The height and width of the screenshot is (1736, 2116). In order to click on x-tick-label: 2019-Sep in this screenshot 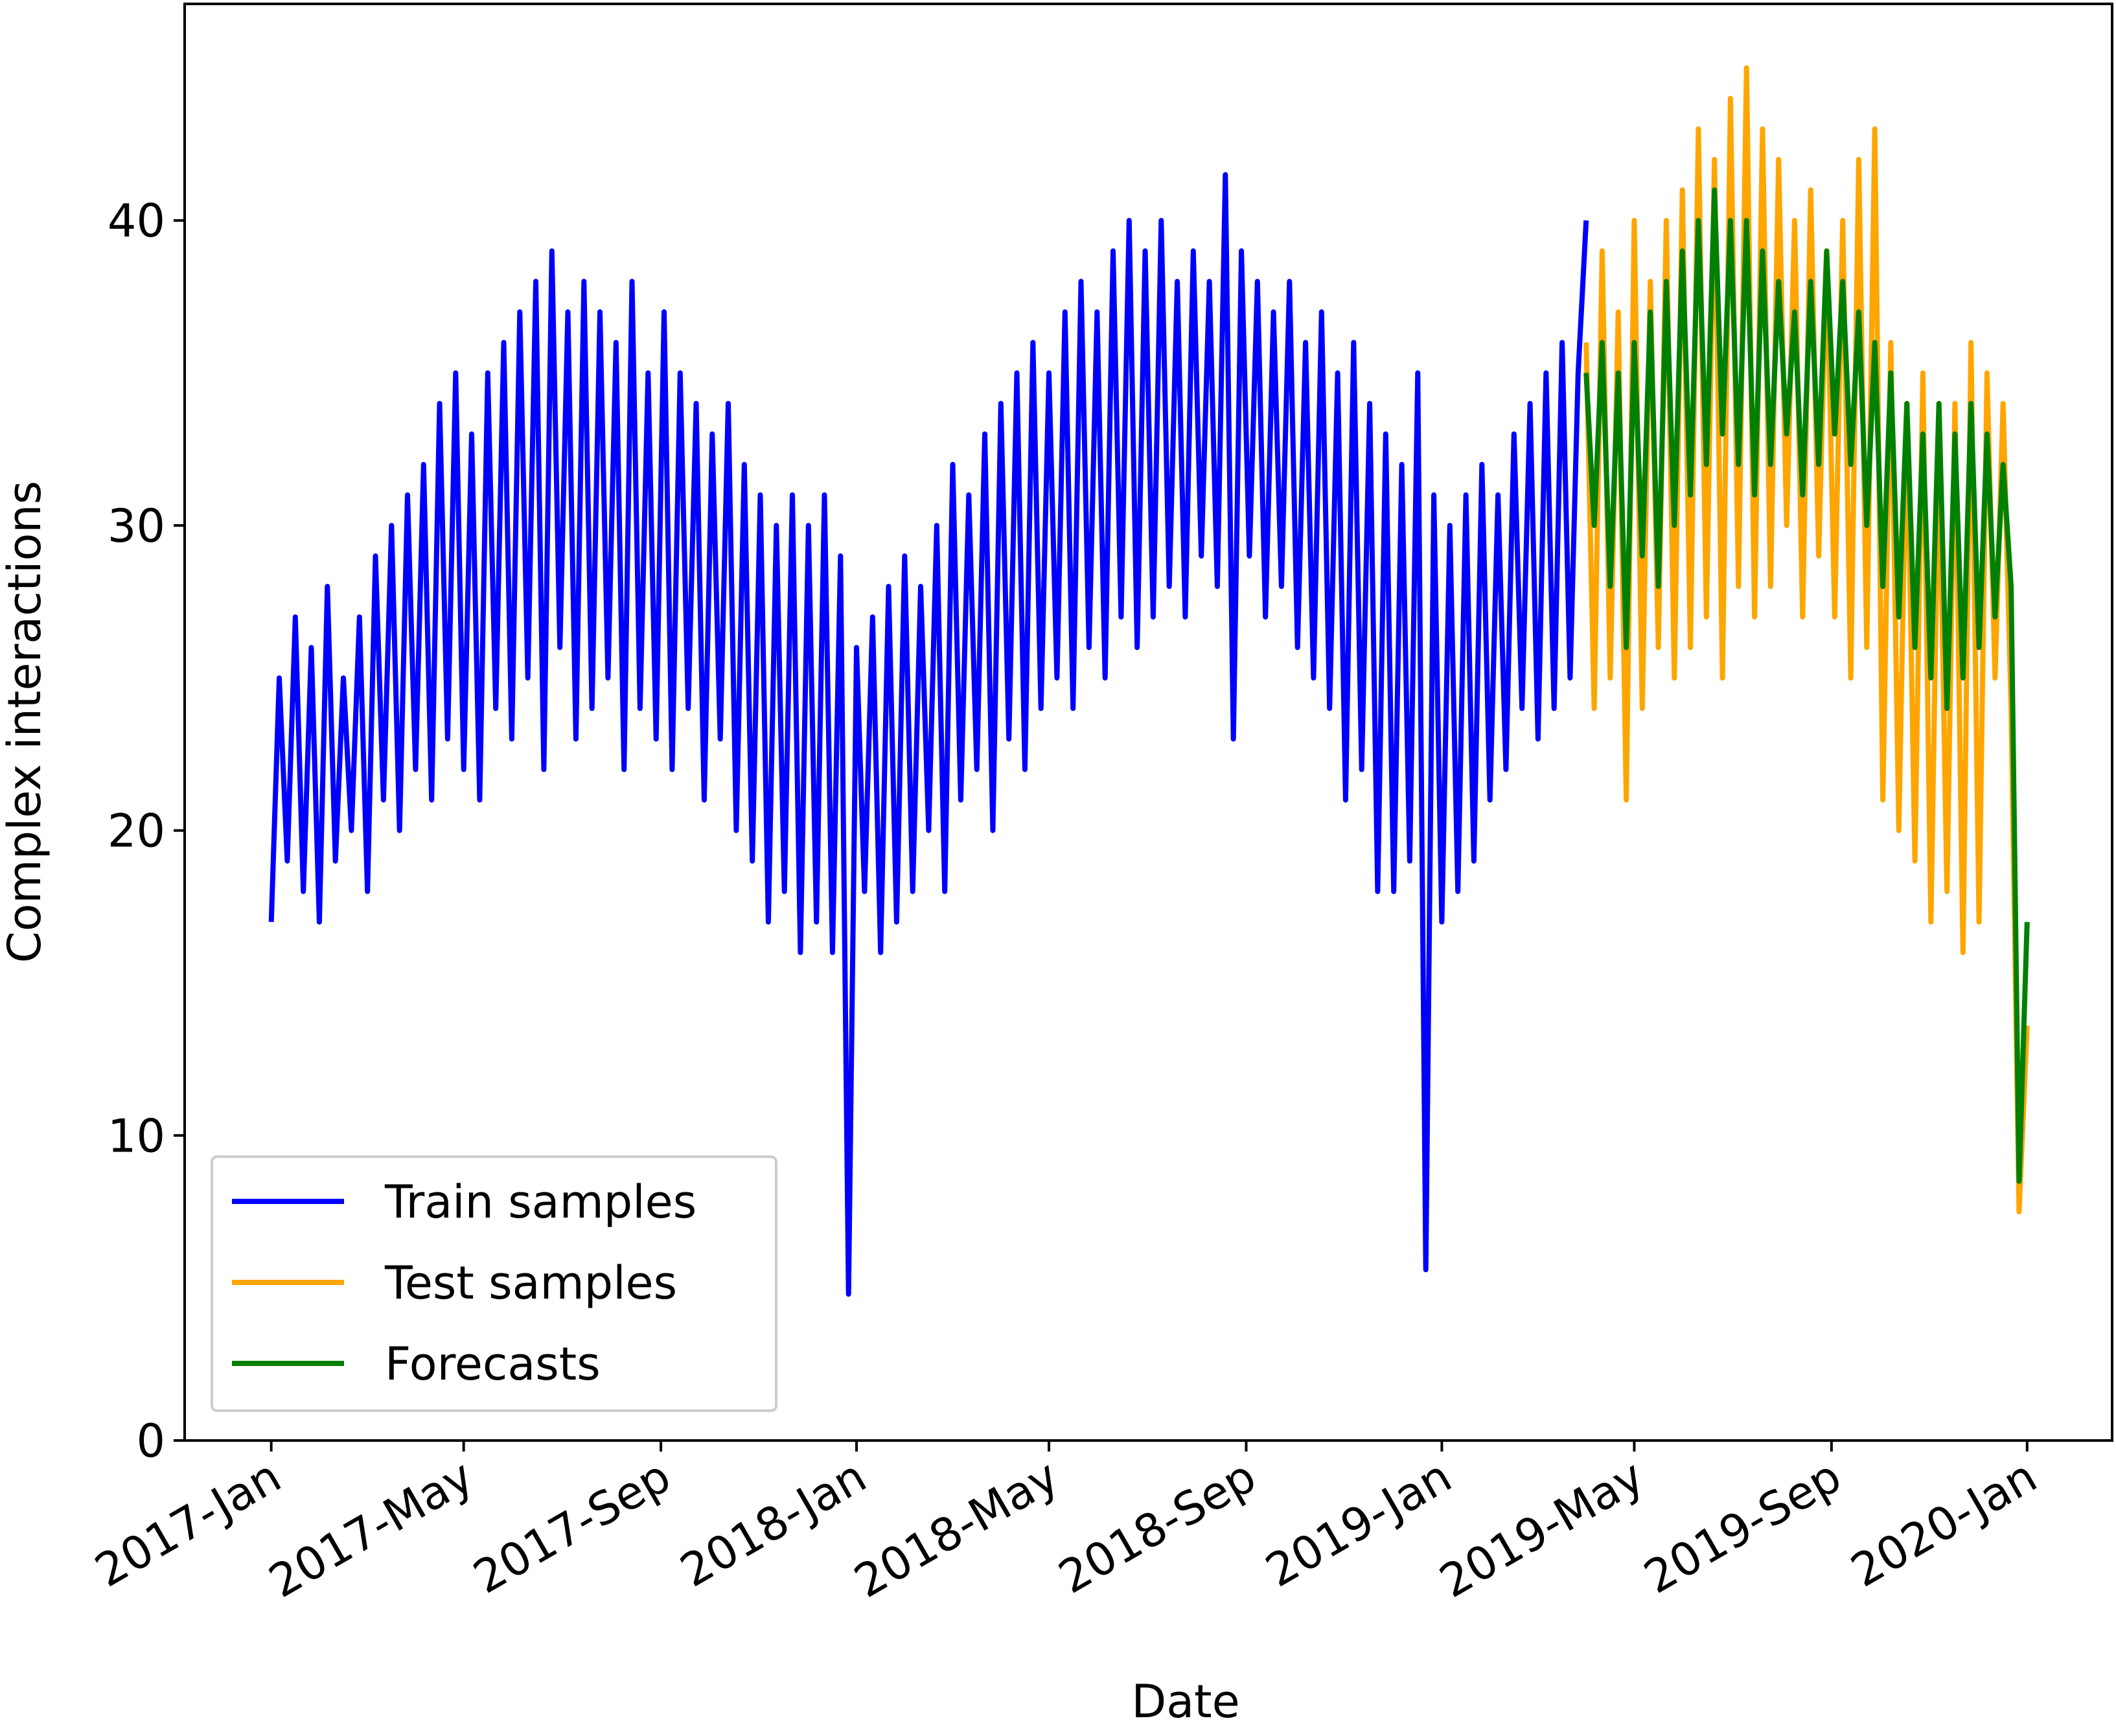, I will do `click(1743, 1527)`.